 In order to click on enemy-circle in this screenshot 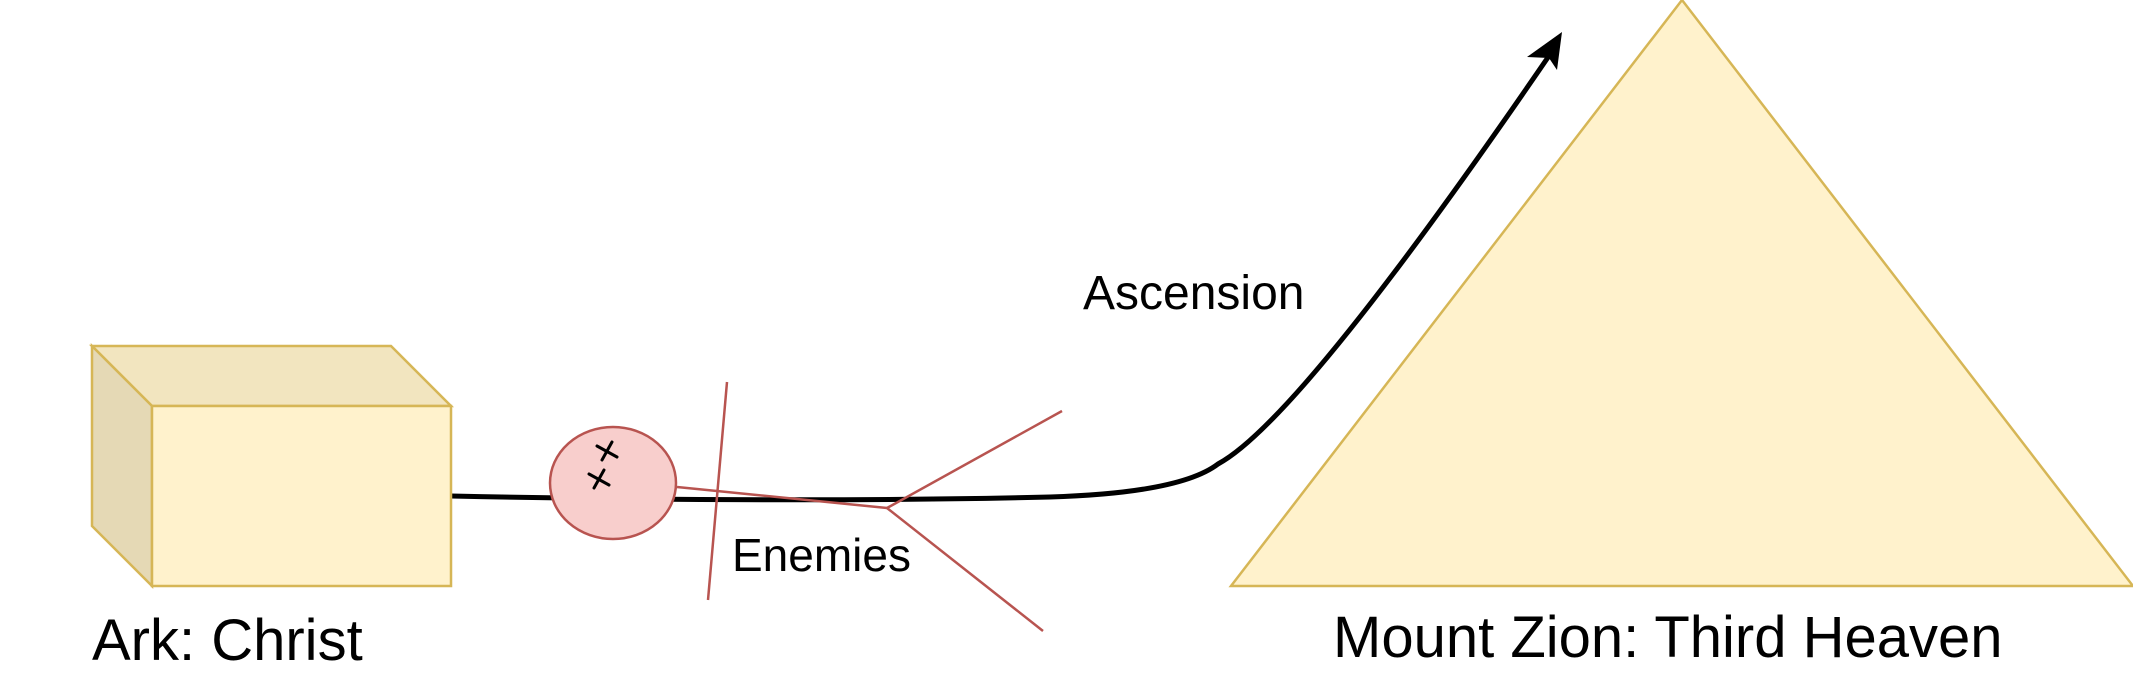, I will do `click(613, 483)`.